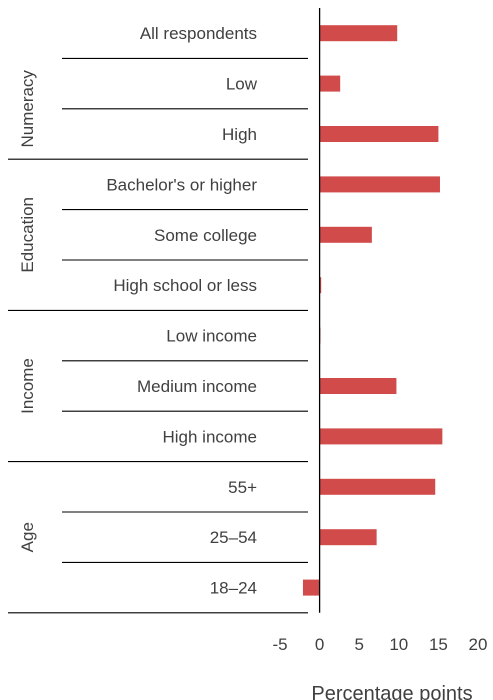 The image size is (493, 700). What do you see at coordinates (233, 537) in the screenshot?
I see `category-label: 25–54` at bounding box center [233, 537].